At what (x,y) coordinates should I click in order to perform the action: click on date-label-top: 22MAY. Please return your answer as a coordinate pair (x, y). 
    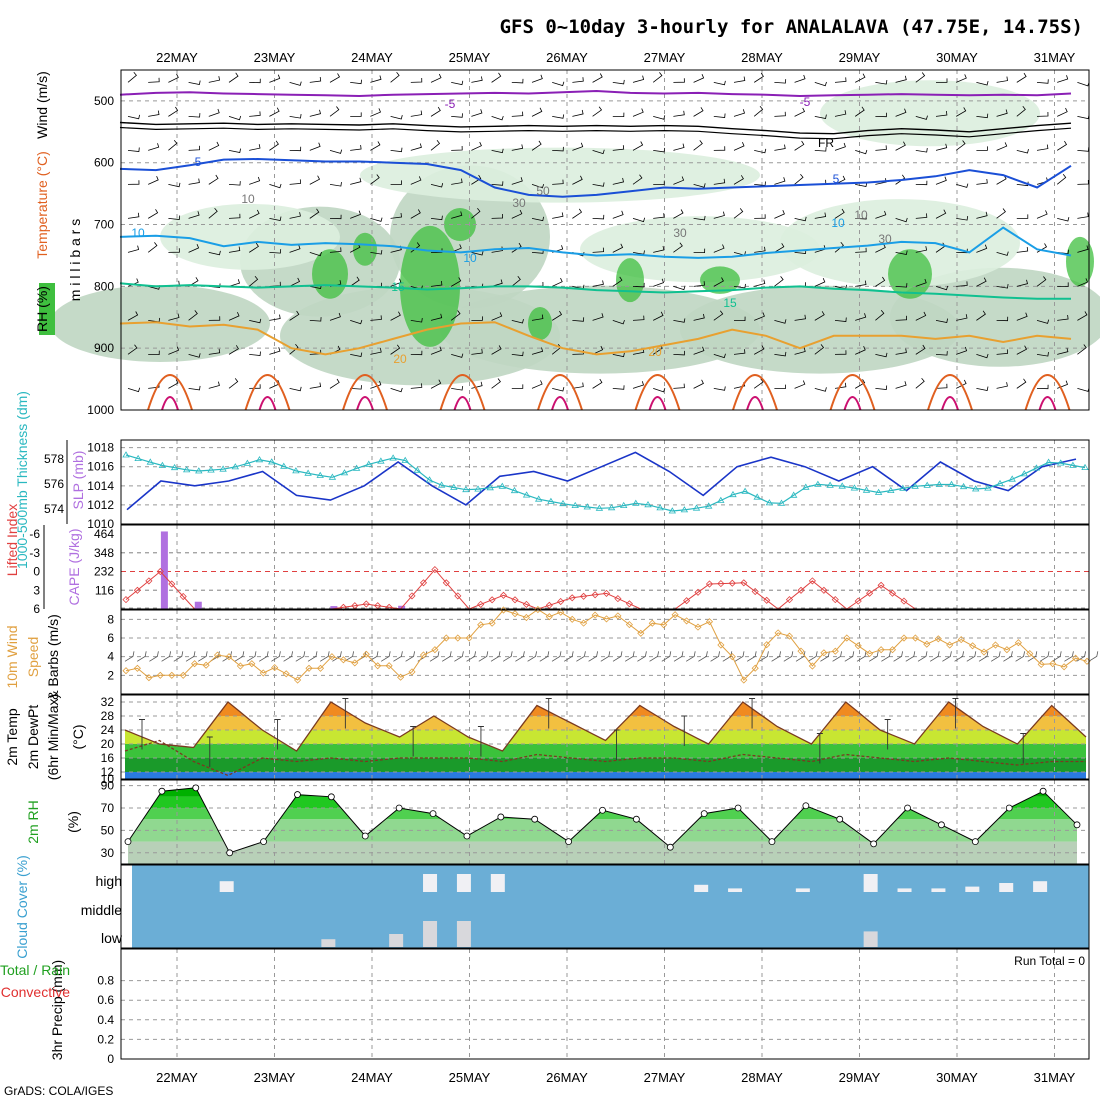
    Looking at the image, I should click on (177, 57).